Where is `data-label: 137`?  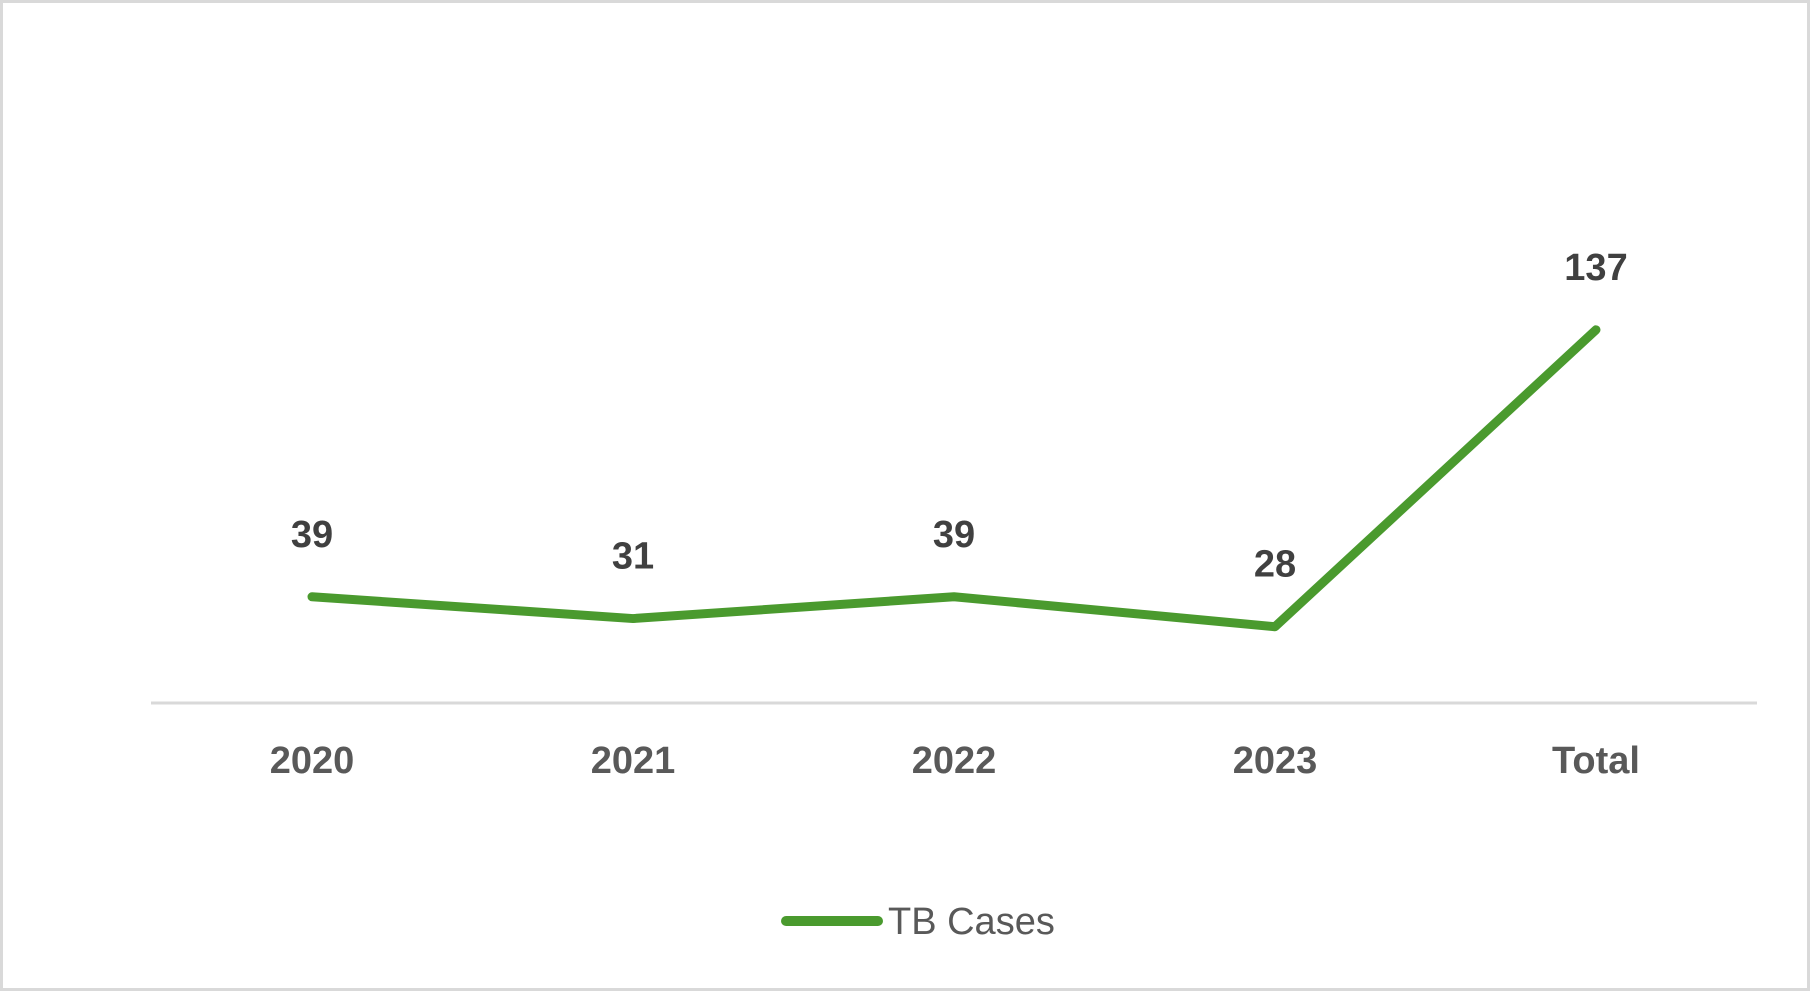
data-label: 137 is located at coordinates (1595, 268).